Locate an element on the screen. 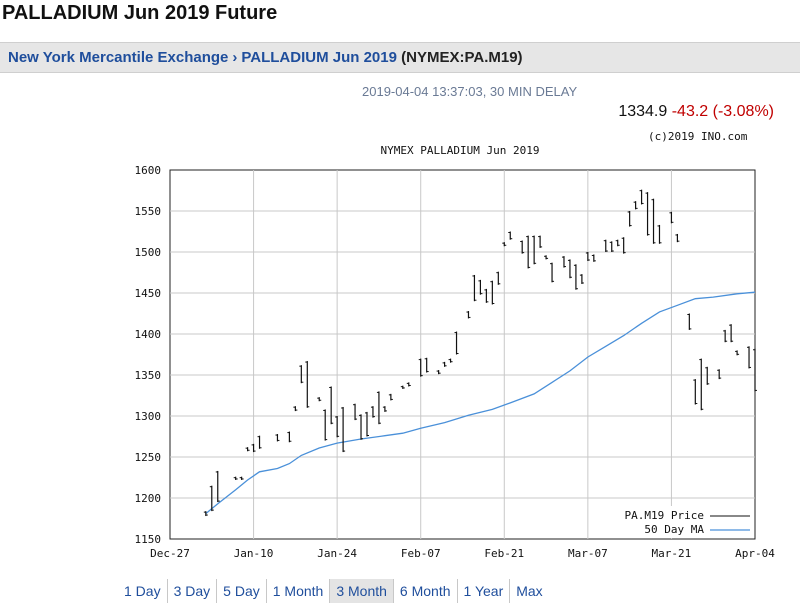 The height and width of the screenshot is (609, 800). y-tick-label: 1600 is located at coordinates (148, 170).